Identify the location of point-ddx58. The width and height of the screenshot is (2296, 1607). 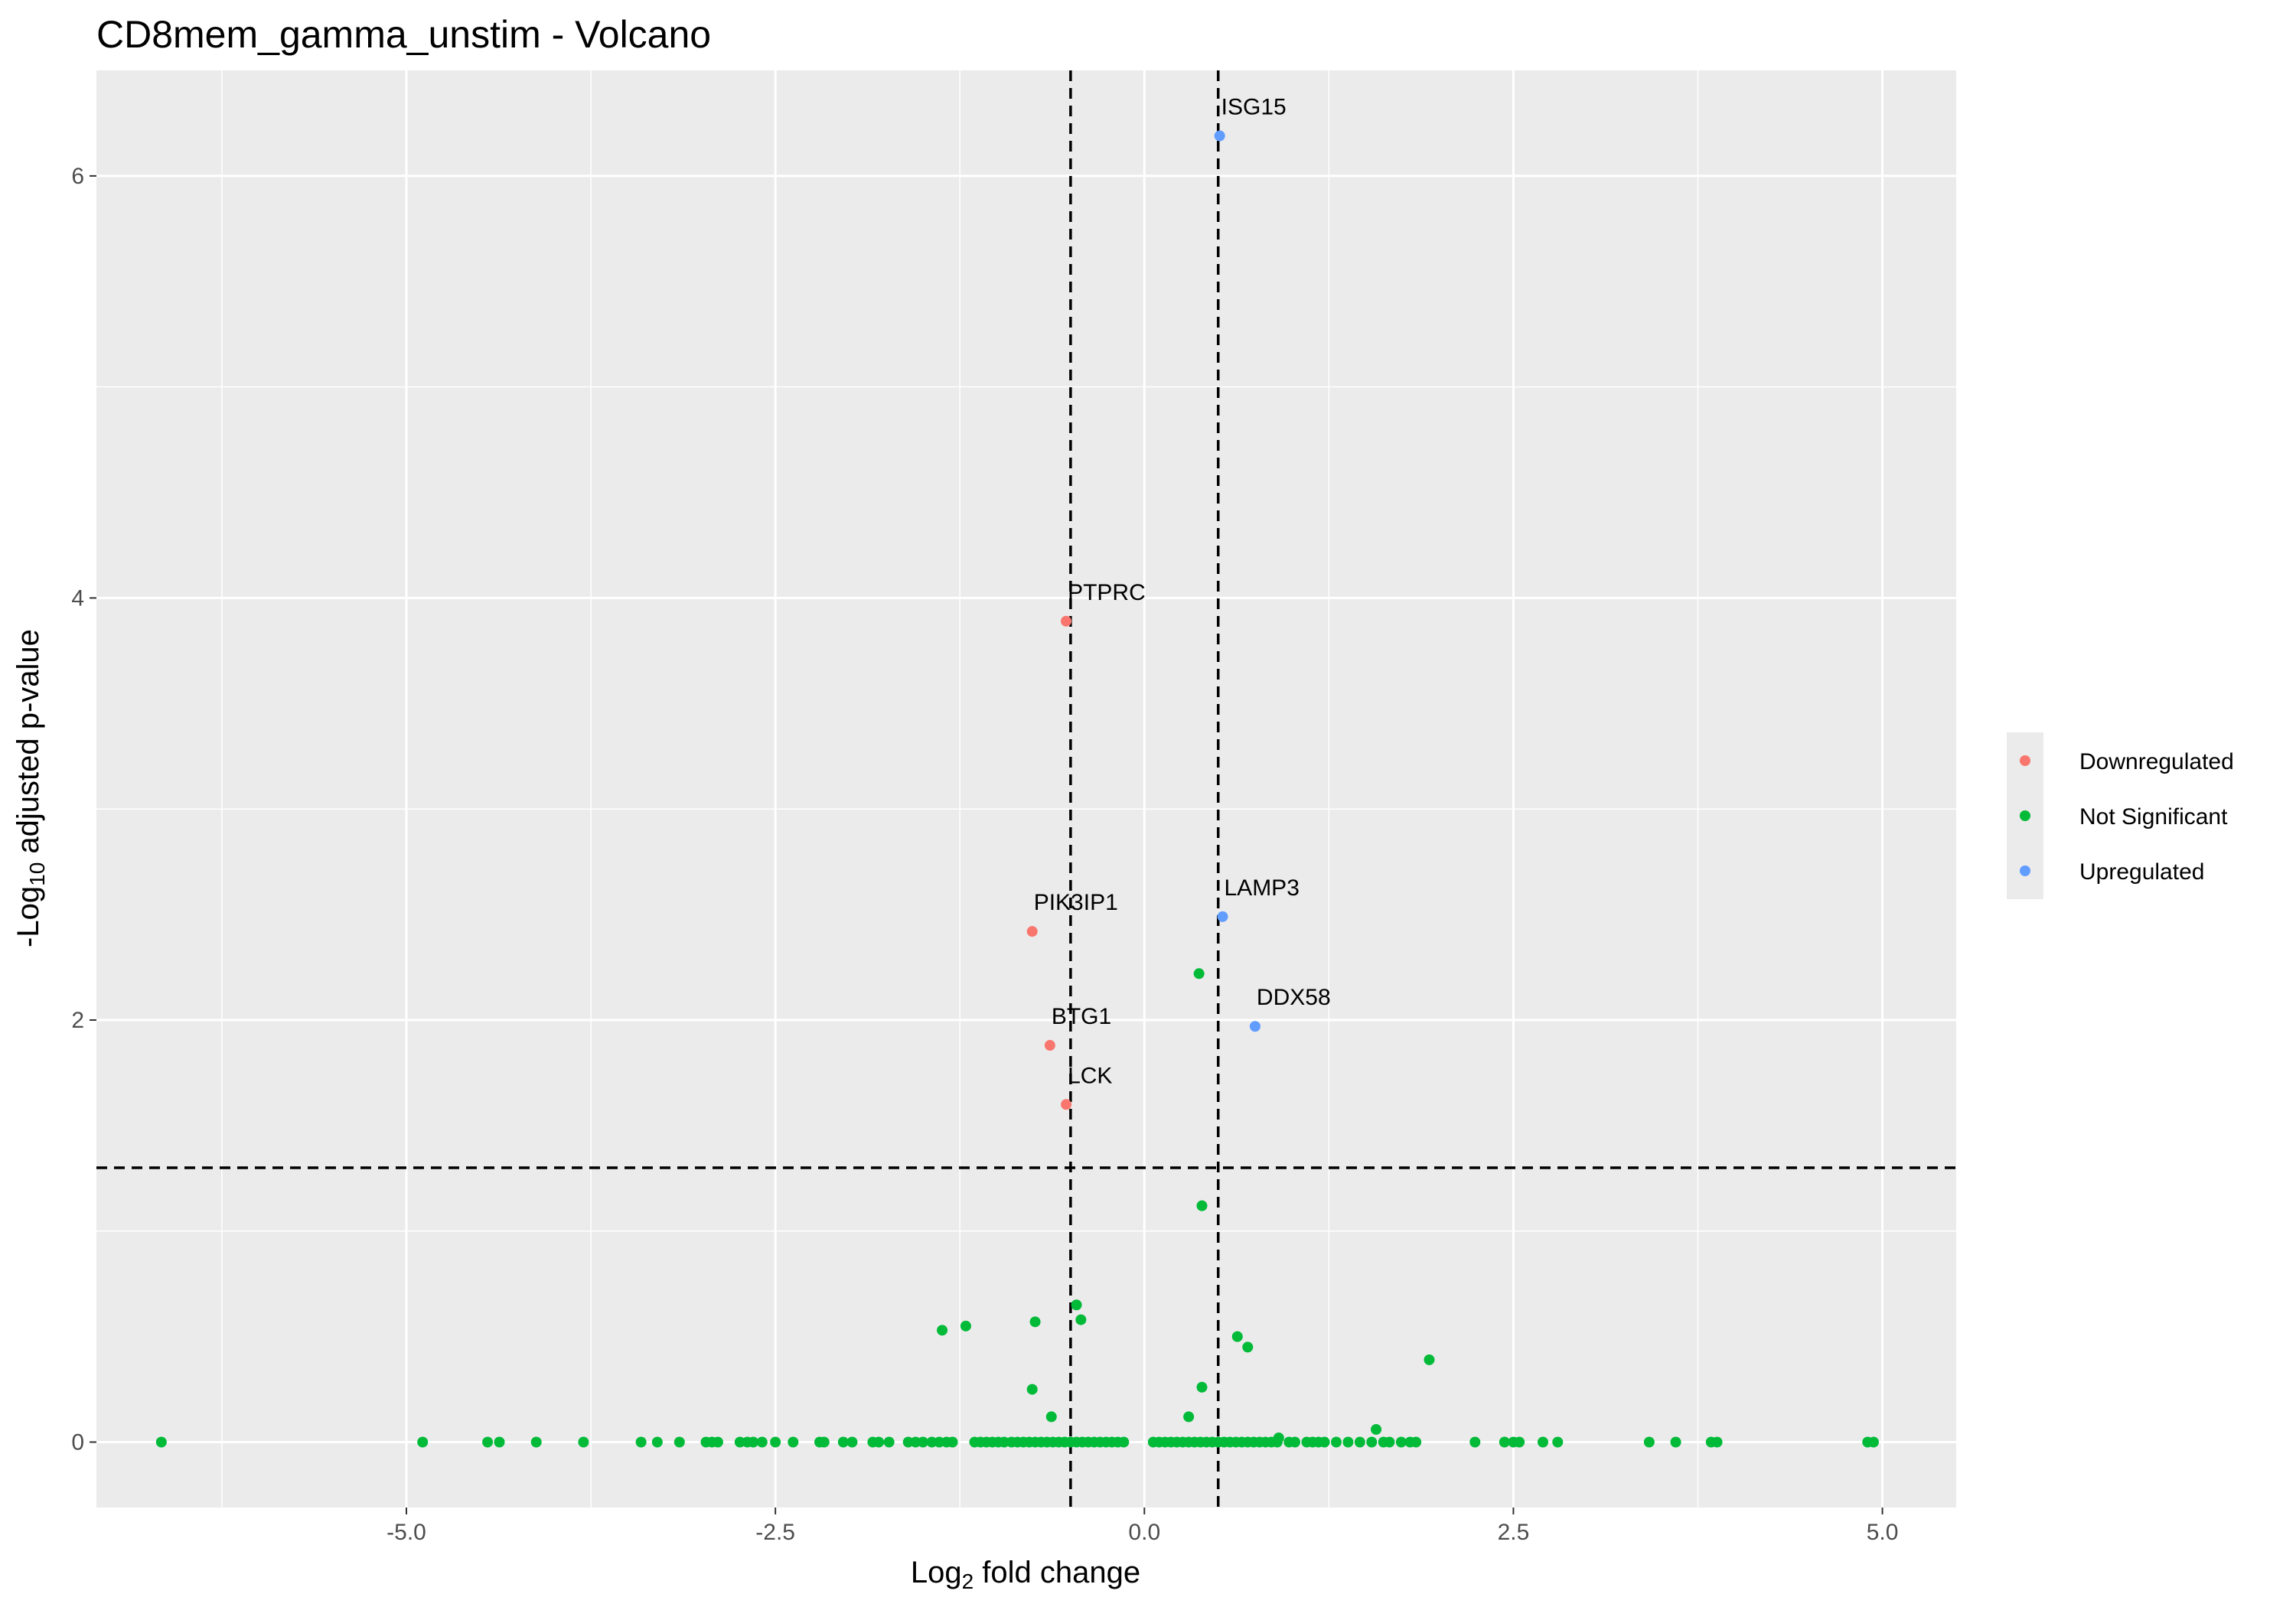
(1255, 1026).